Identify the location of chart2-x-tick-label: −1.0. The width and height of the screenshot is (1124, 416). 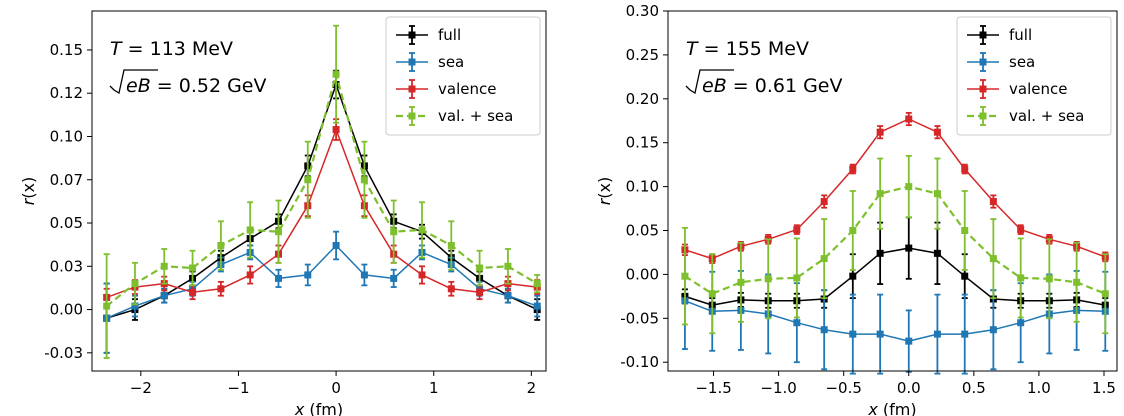
(778, 388).